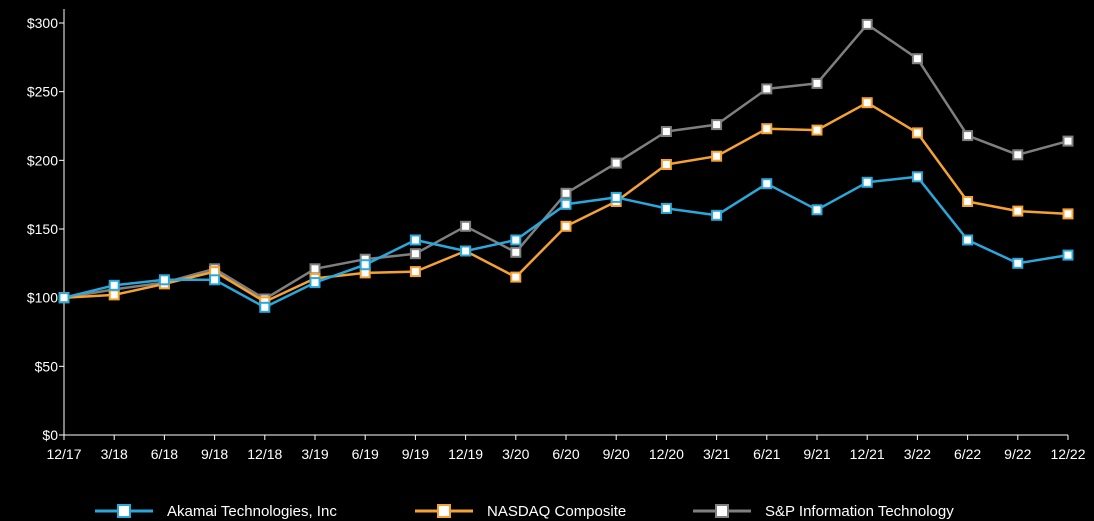  I want to click on x-tick-label: 12/19, so click(465, 454).